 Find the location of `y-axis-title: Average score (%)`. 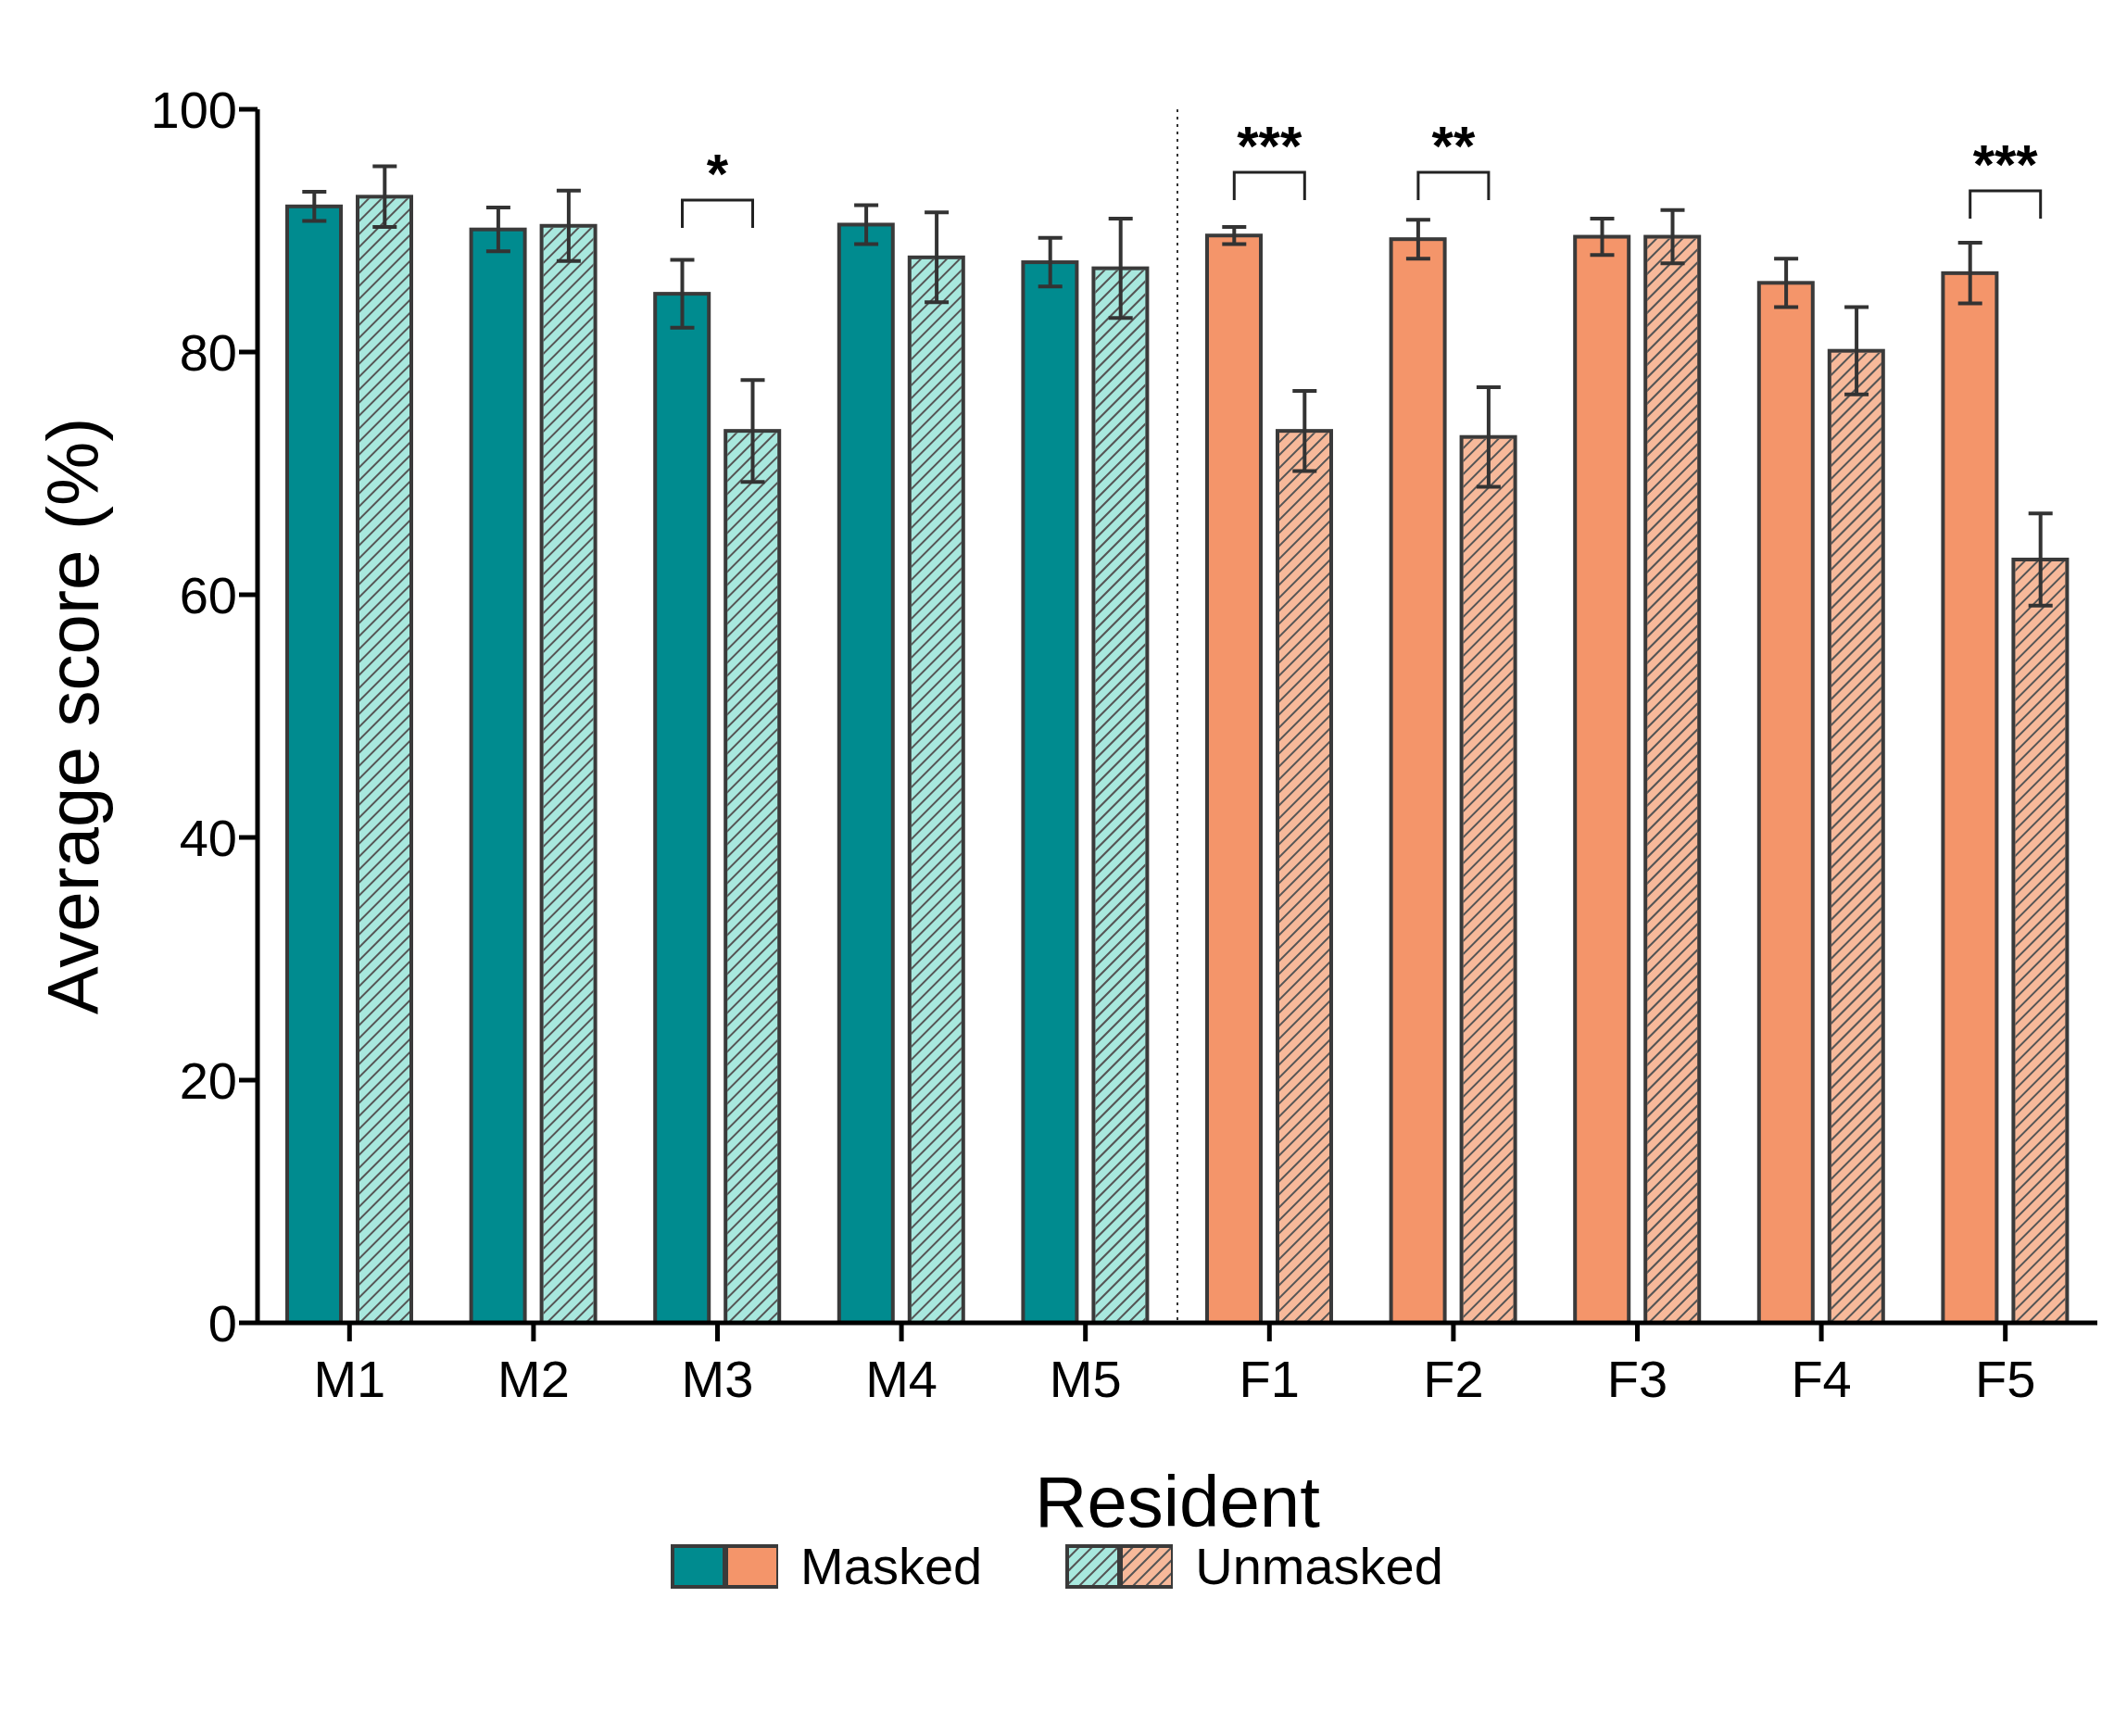

y-axis-title: Average score (%) is located at coordinates (72, 716).